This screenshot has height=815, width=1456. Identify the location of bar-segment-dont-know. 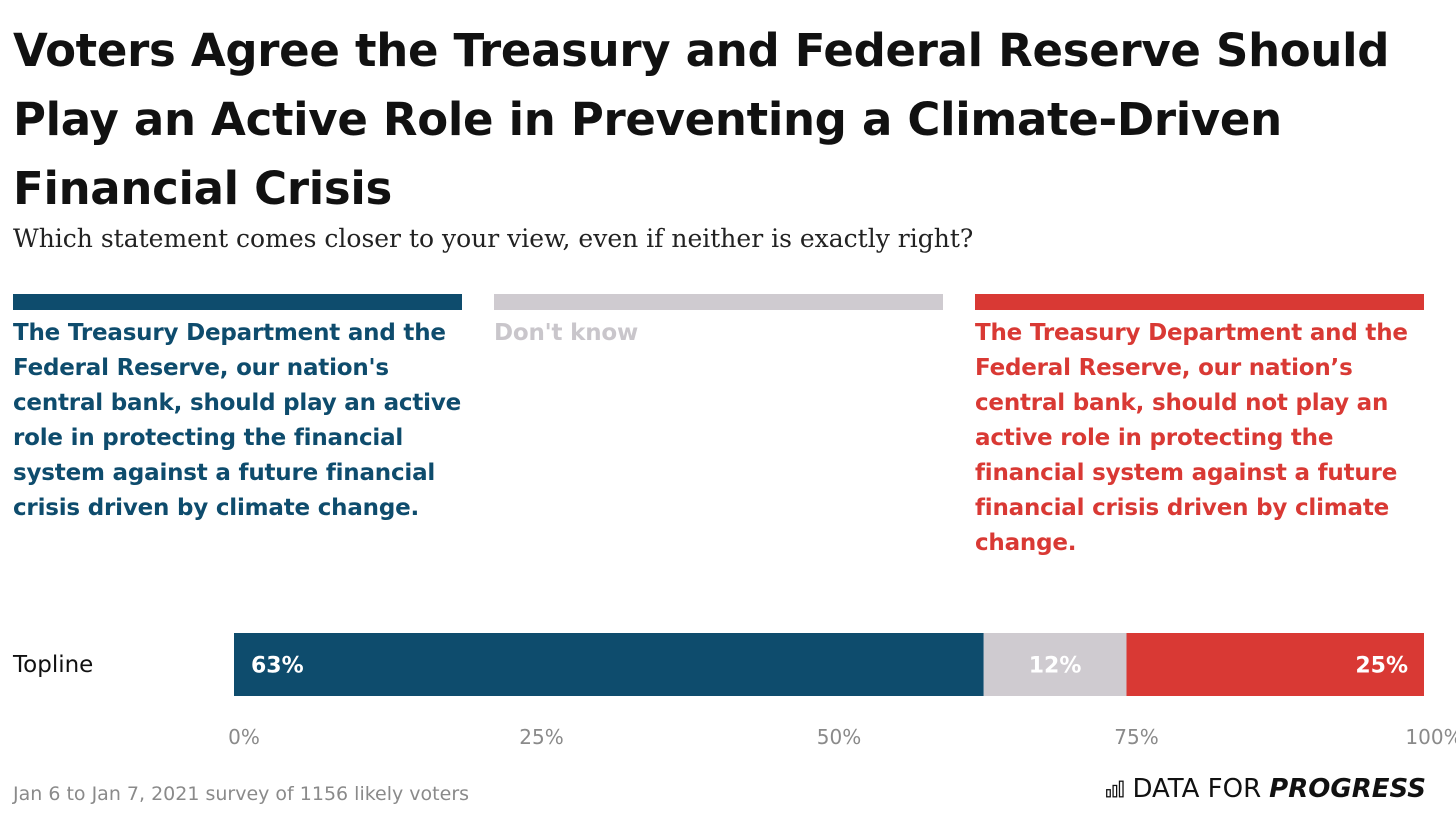
(1055, 664).